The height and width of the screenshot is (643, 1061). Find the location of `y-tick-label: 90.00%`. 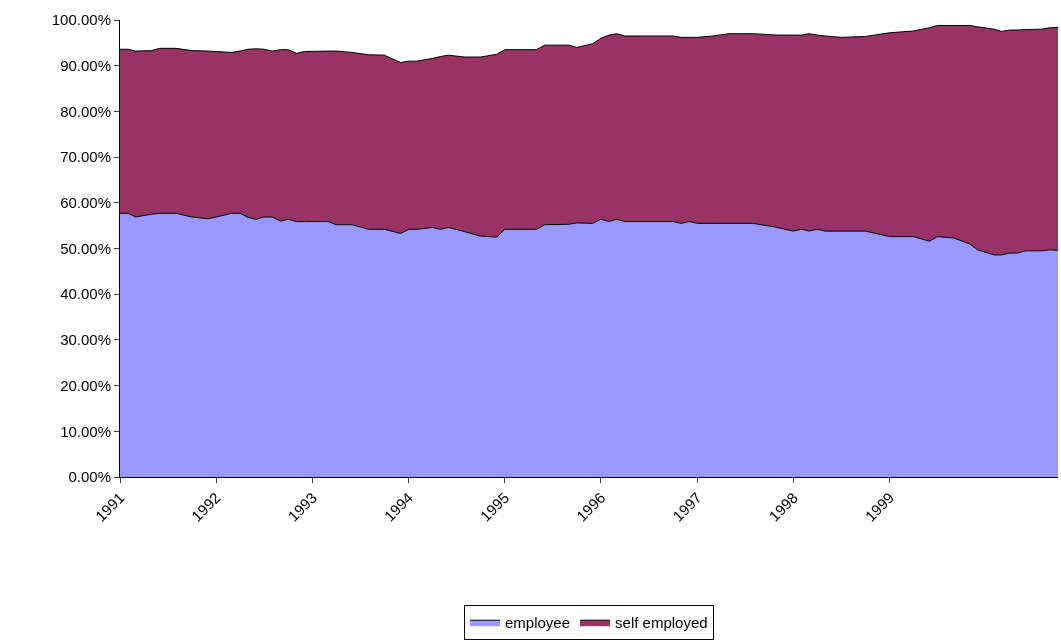

y-tick-label: 90.00% is located at coordinates (85, 65).